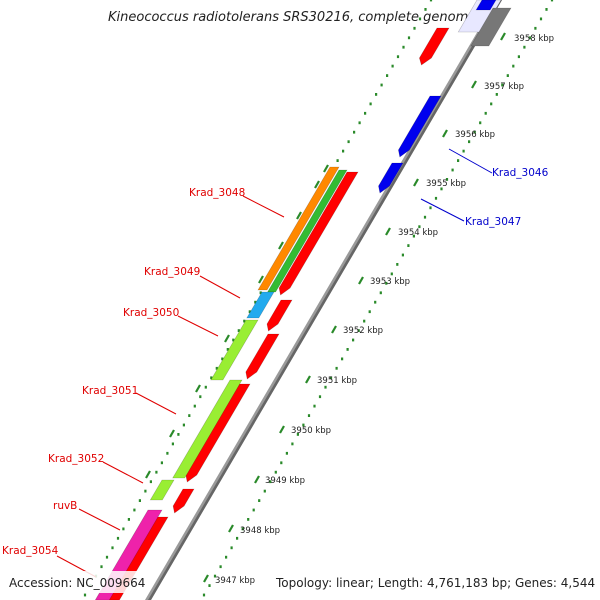  I want to click on footer-summary-bg, so click(432, 582).